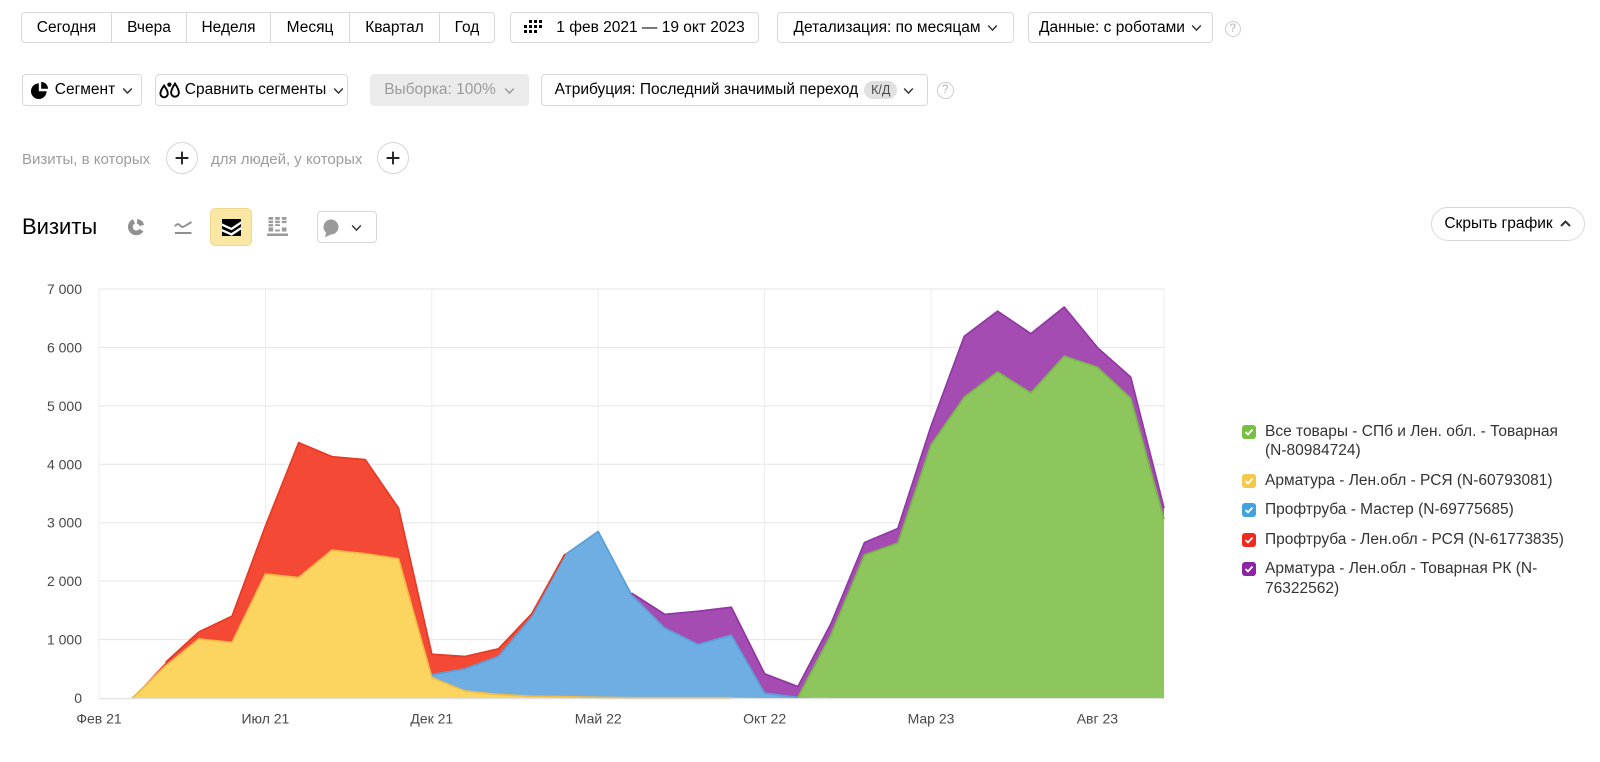 This screenshot has width=1600, height=762. I want to click on svg-text: 6 000, so click(64, 347).